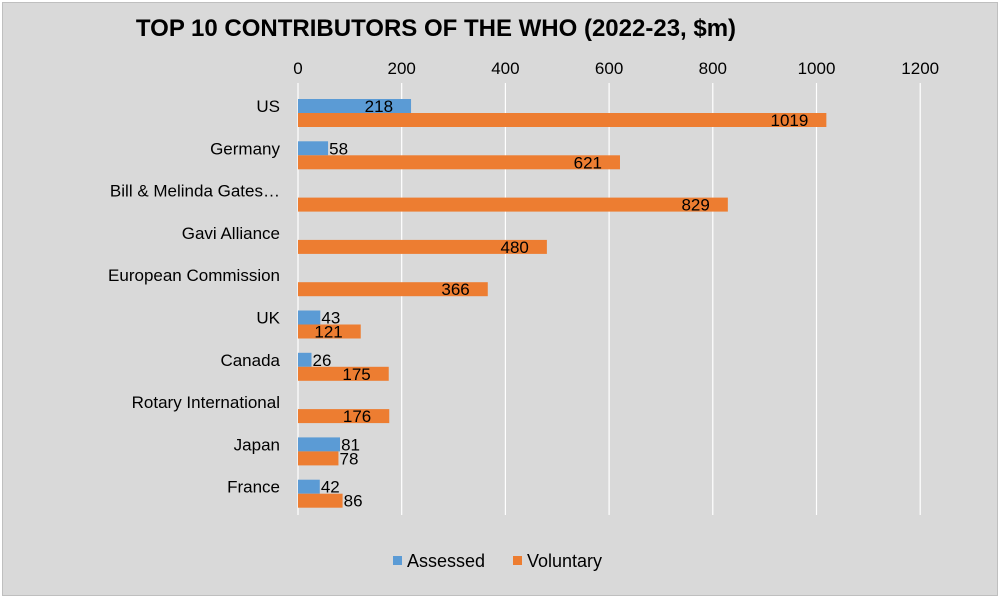  What do you see at coordinates (350, 444) in the screenshot?
I see `assessed-value-label: 81` at bounding box center [350, 444].